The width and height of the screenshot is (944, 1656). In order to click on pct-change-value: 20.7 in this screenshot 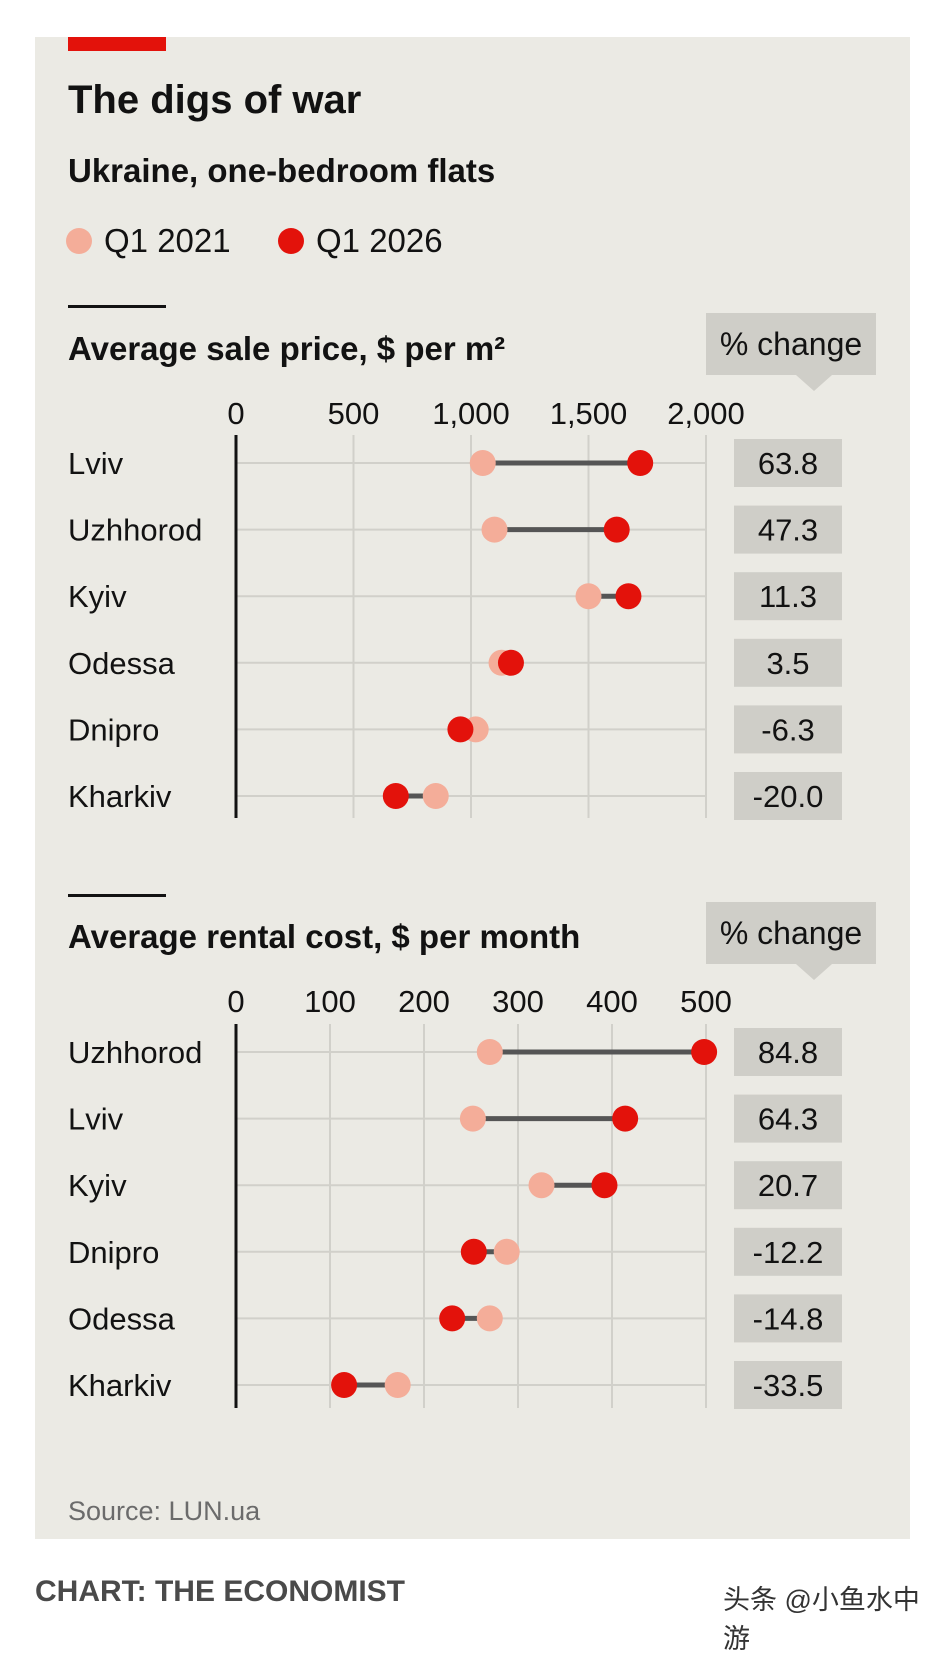, I will do `click(788, 1185)`.